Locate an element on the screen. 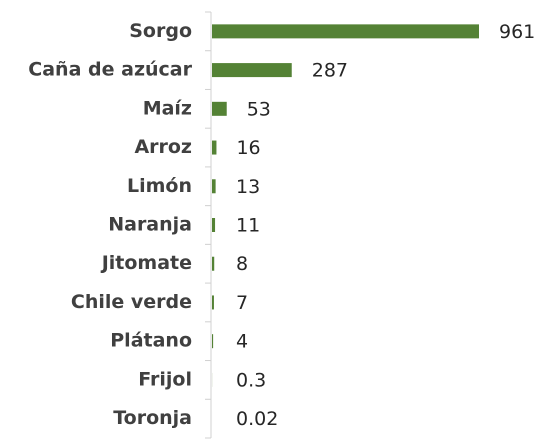 The image size is (548, 443). value-label: 0.02 is located at coordinates (257, 419).